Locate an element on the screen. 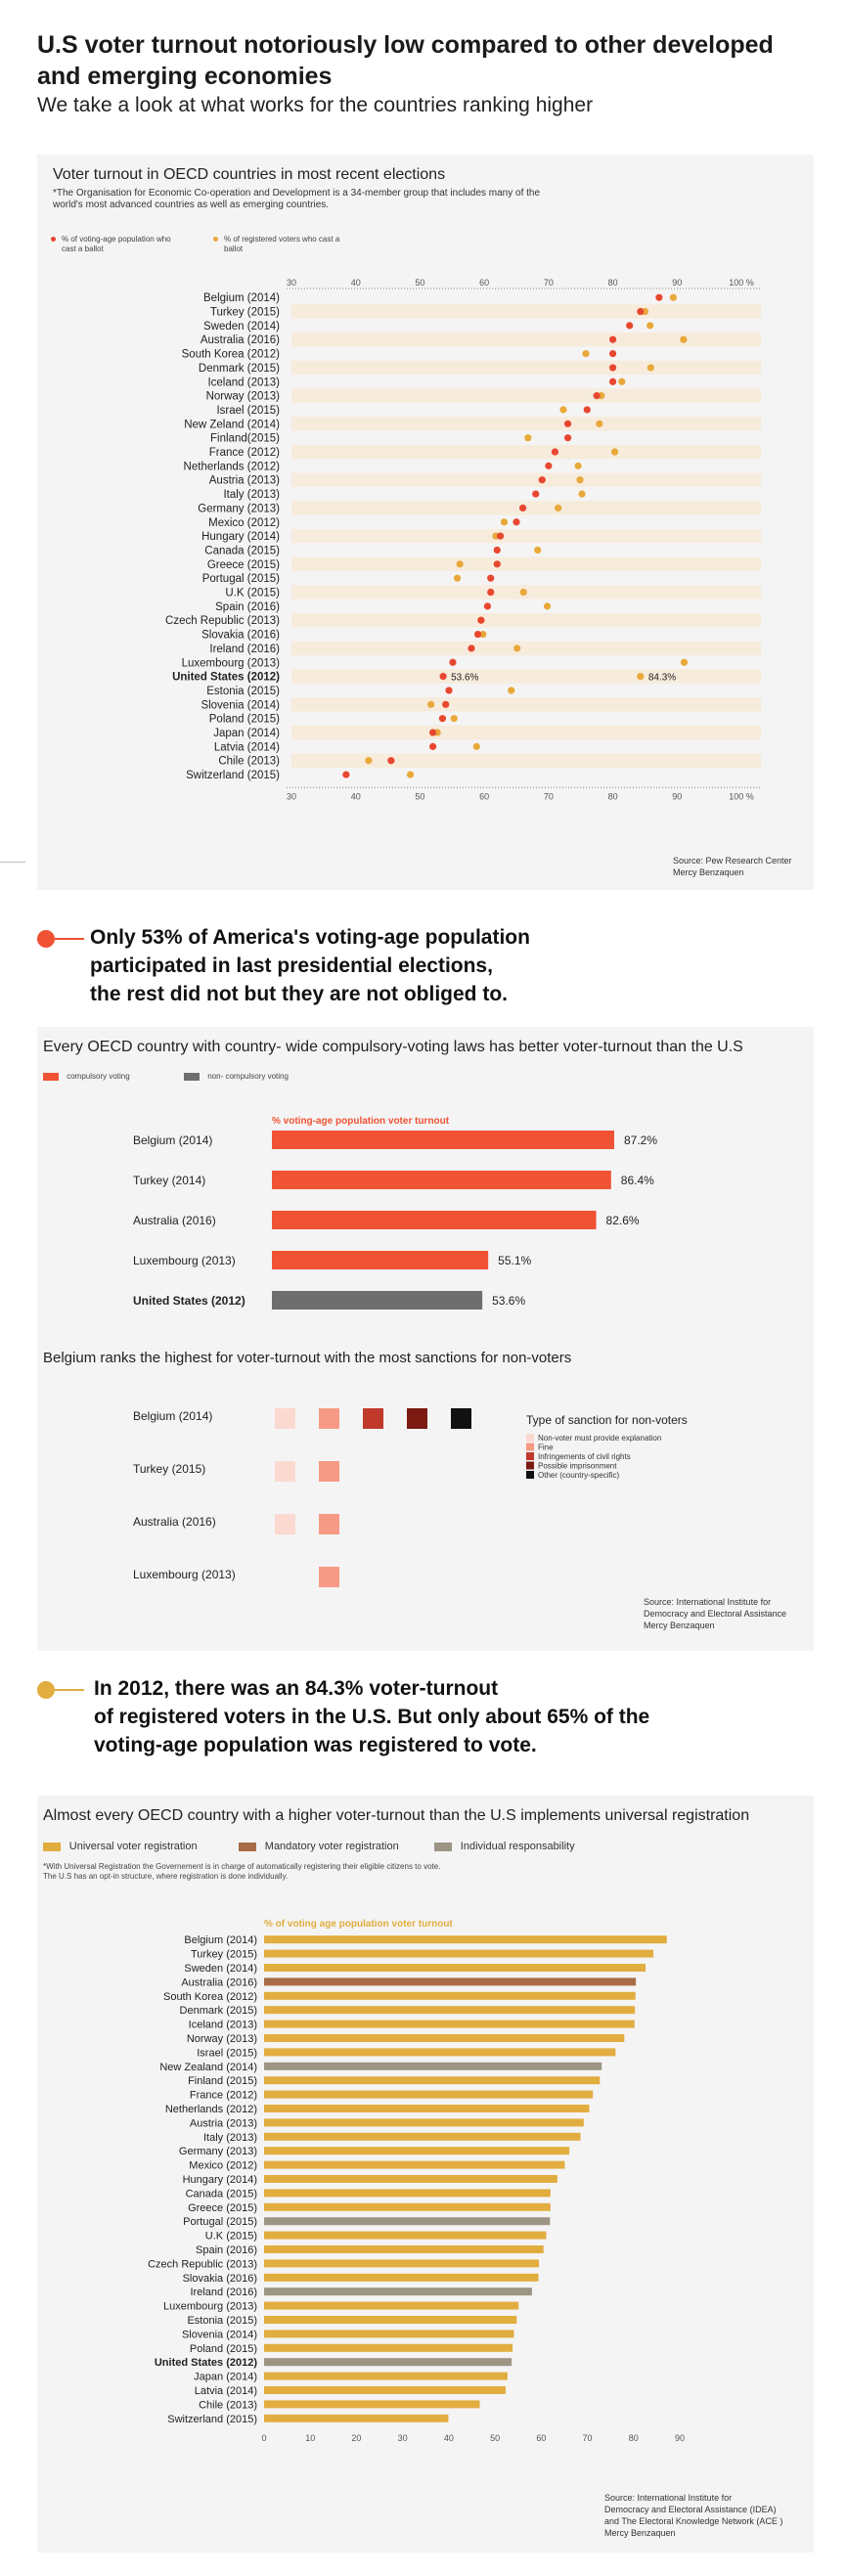 Image resolution: width=847 pixels, height=2576 pixels. category-label: Chile (2013) is located at coordinates (249, 762).